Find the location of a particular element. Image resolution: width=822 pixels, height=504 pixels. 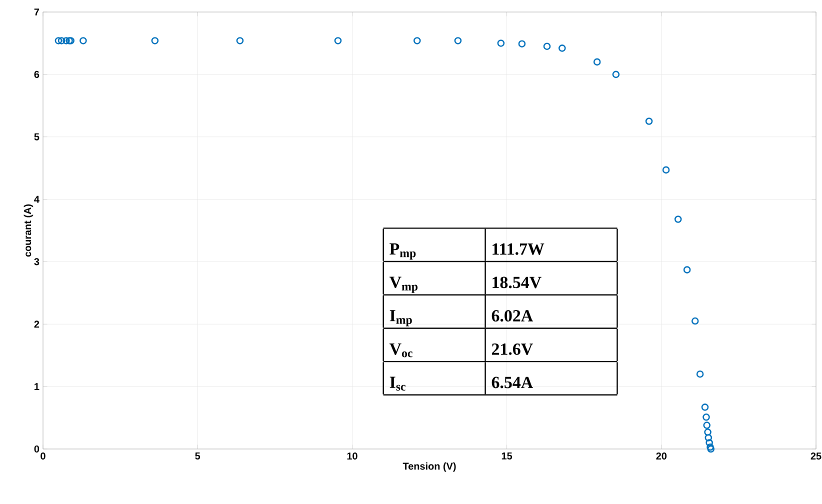

annotation: V$_{mp}$ is located at coordinates (403, 284).